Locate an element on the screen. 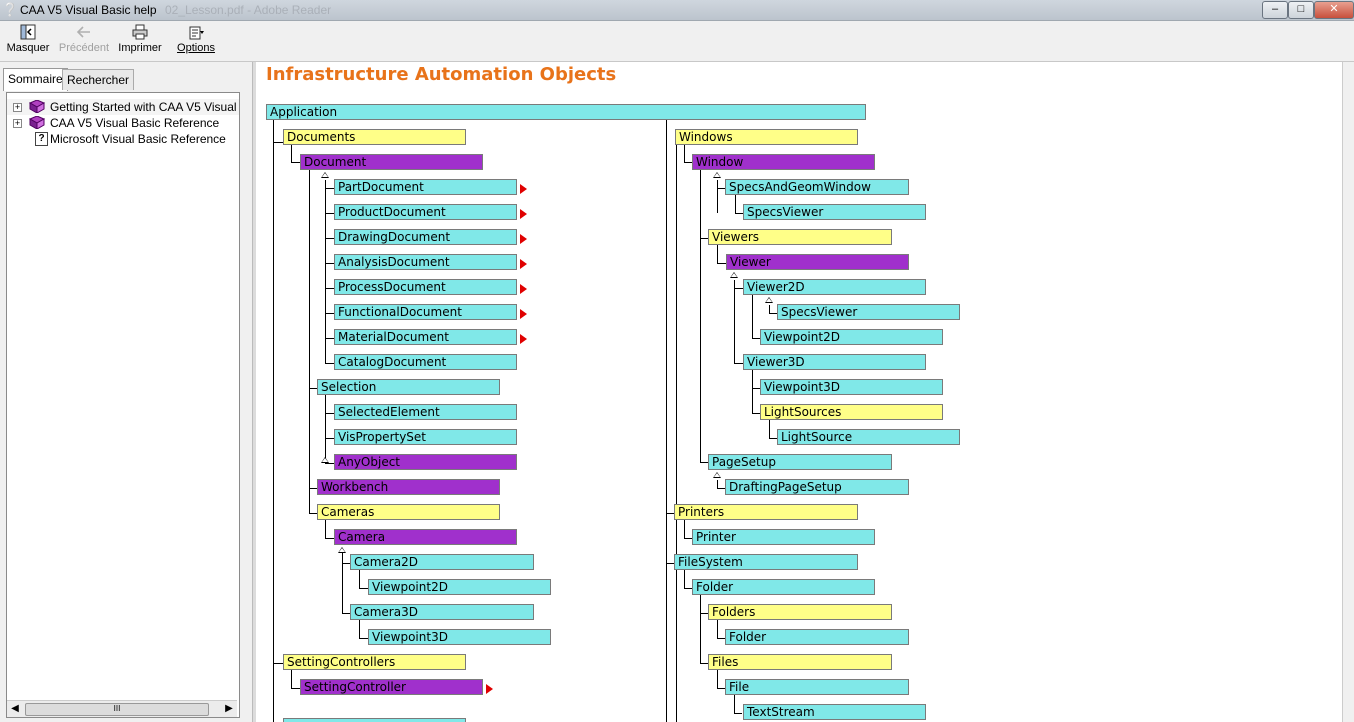 This screenshot has width=1354, height=722. tab-sommaire: Sommaire is located at coordinates (35, 79).